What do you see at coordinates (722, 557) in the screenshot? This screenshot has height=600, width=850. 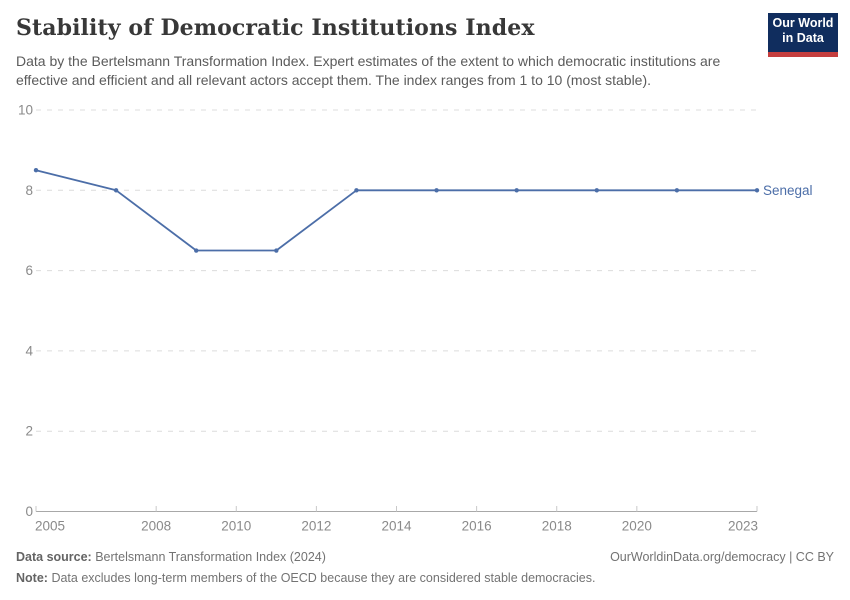 I see `owid-url-link: OurWorldinData.org/democracy | CC BY` at bounding box center [722, 557].